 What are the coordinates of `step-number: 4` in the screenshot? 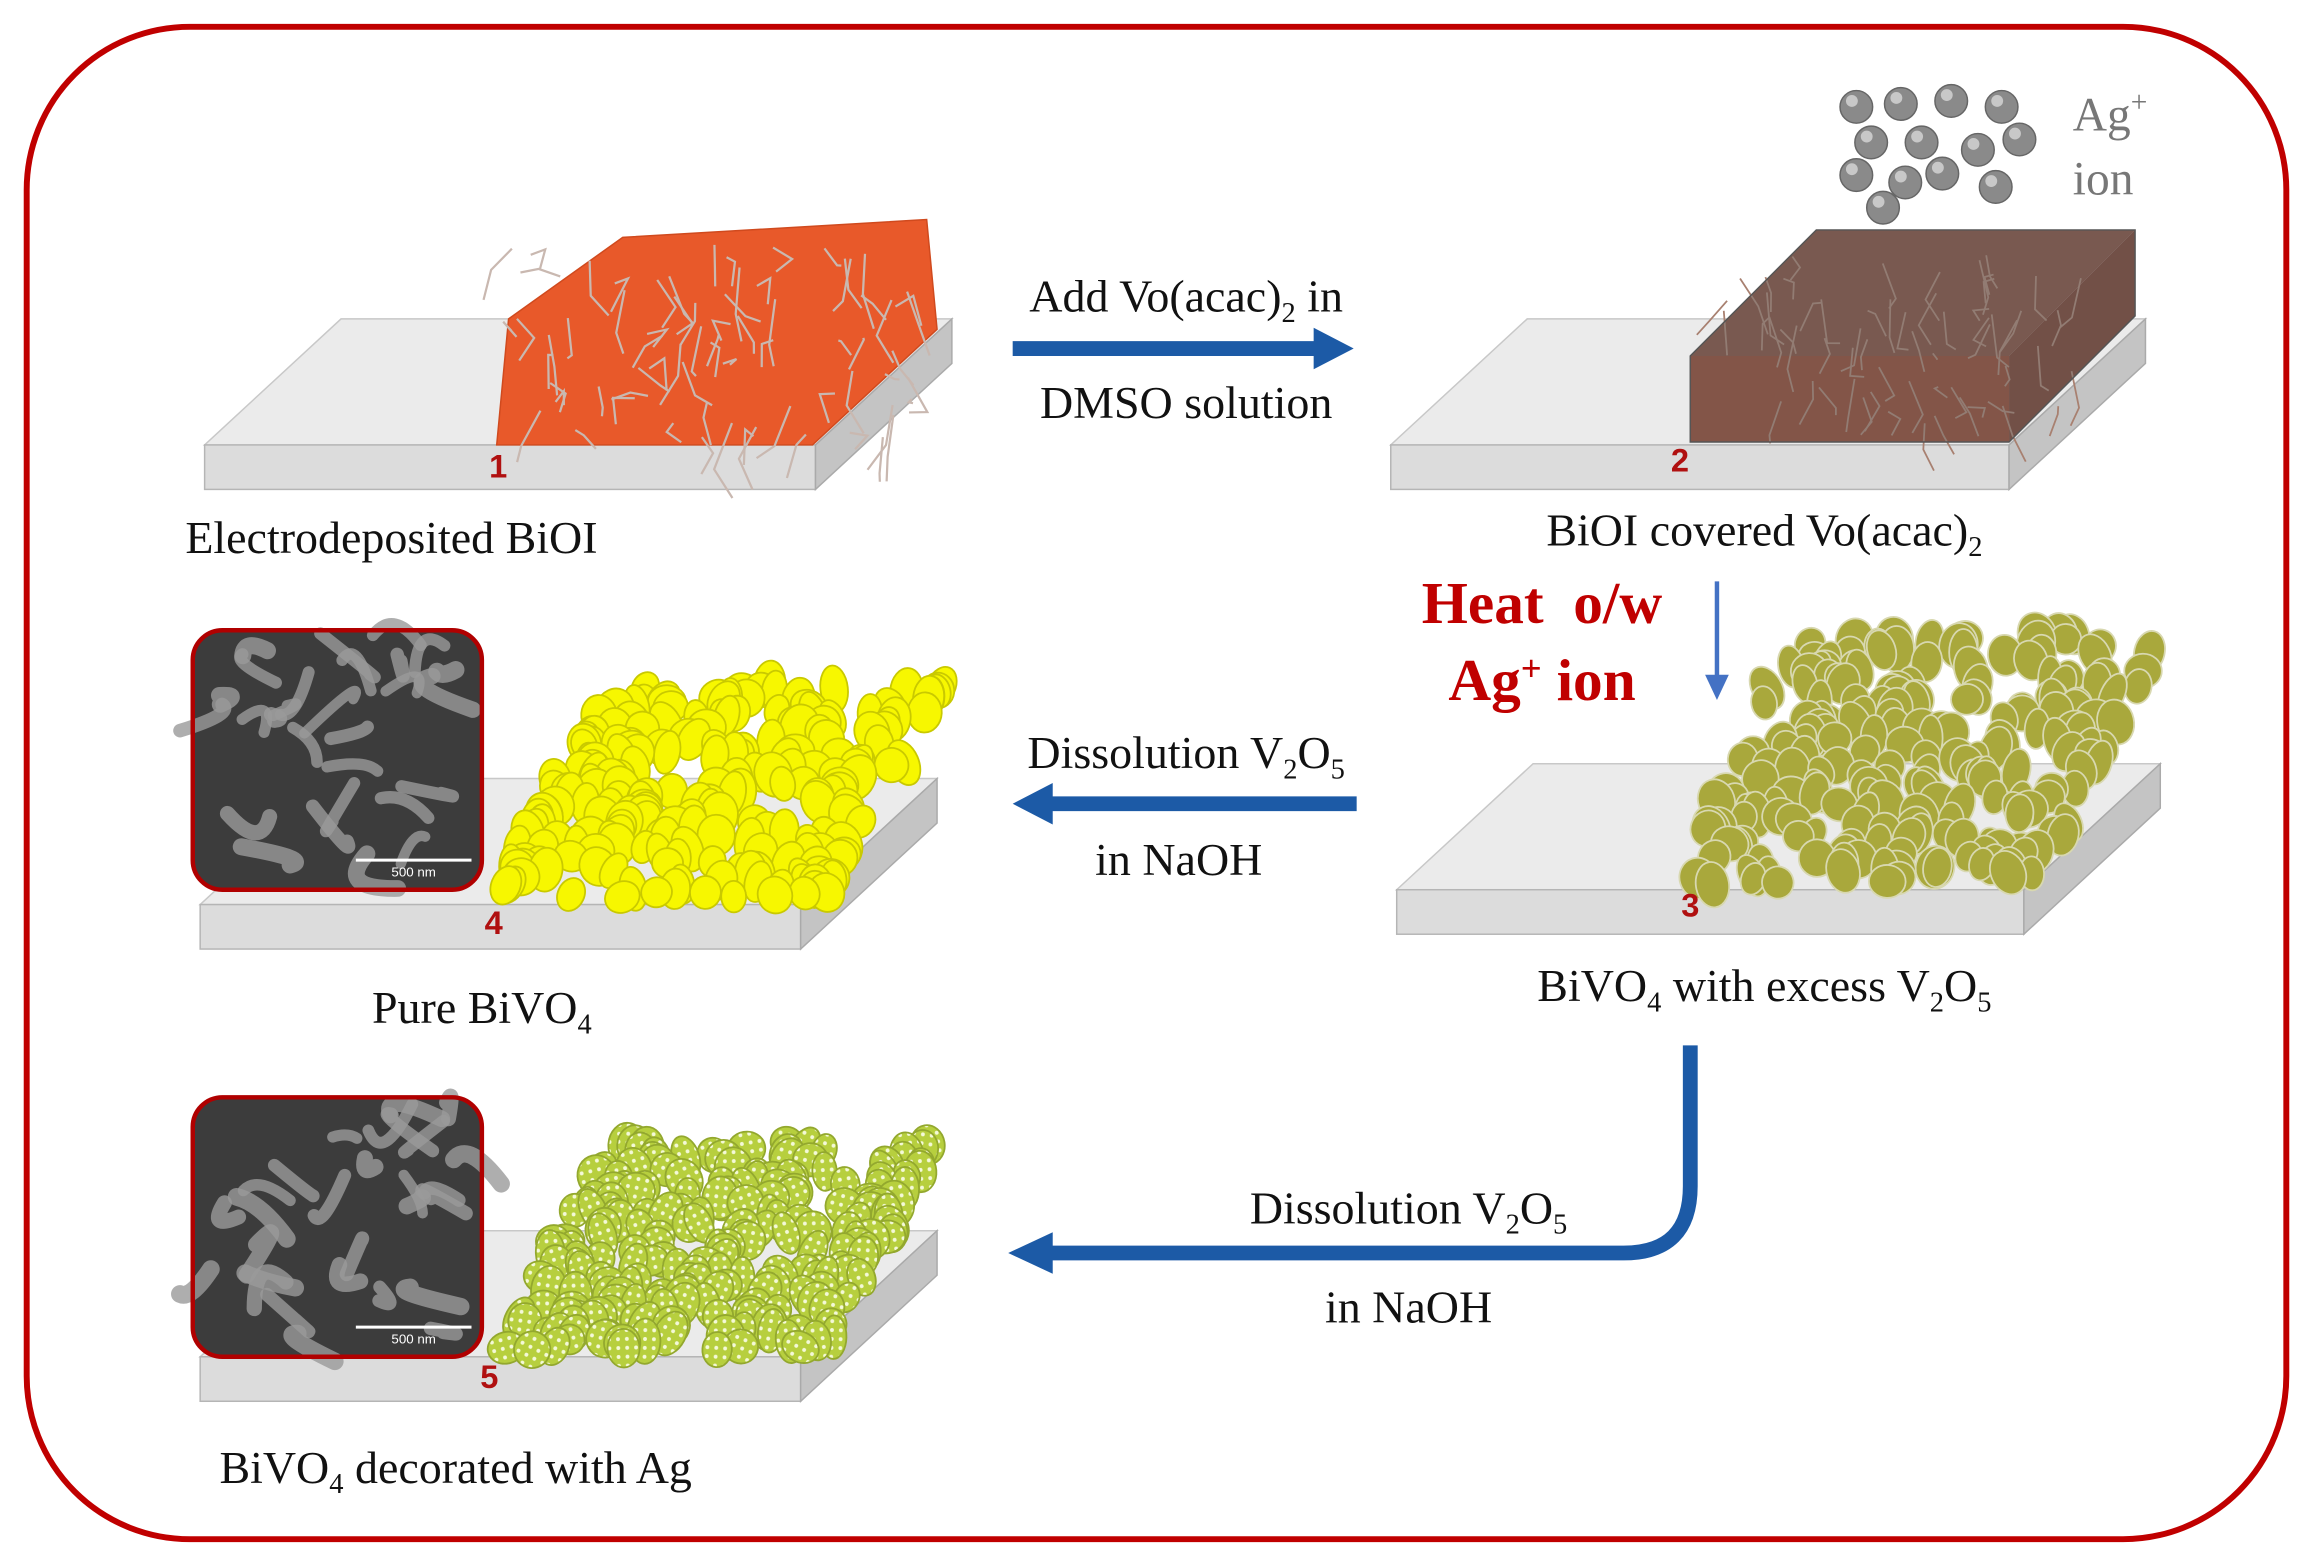 It's located at (494, 922).